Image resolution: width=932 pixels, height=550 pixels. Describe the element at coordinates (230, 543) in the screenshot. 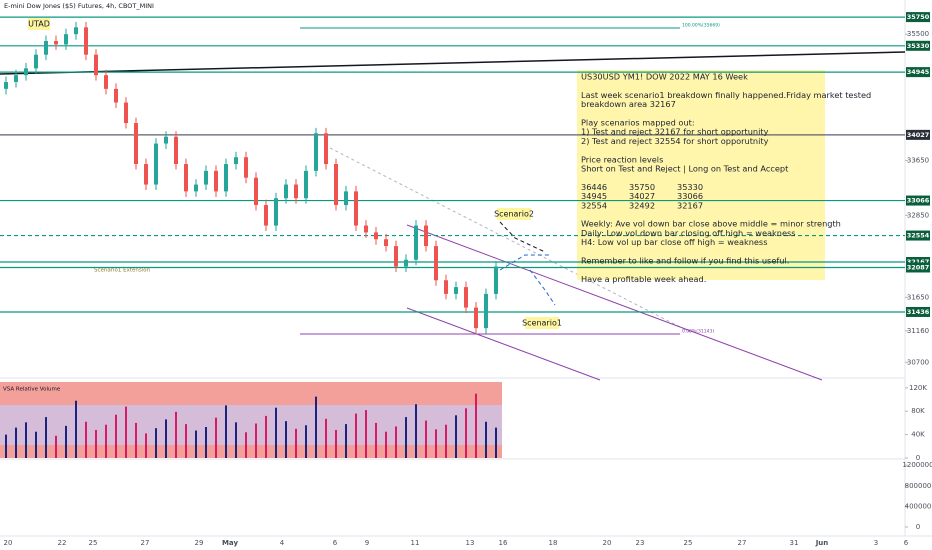

I see `x-tick-label: May` at that location.